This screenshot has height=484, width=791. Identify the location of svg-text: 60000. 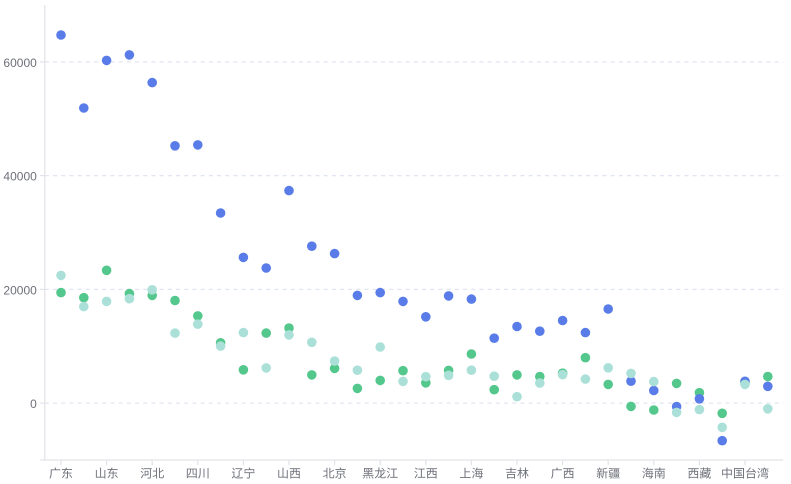
(20, 63).